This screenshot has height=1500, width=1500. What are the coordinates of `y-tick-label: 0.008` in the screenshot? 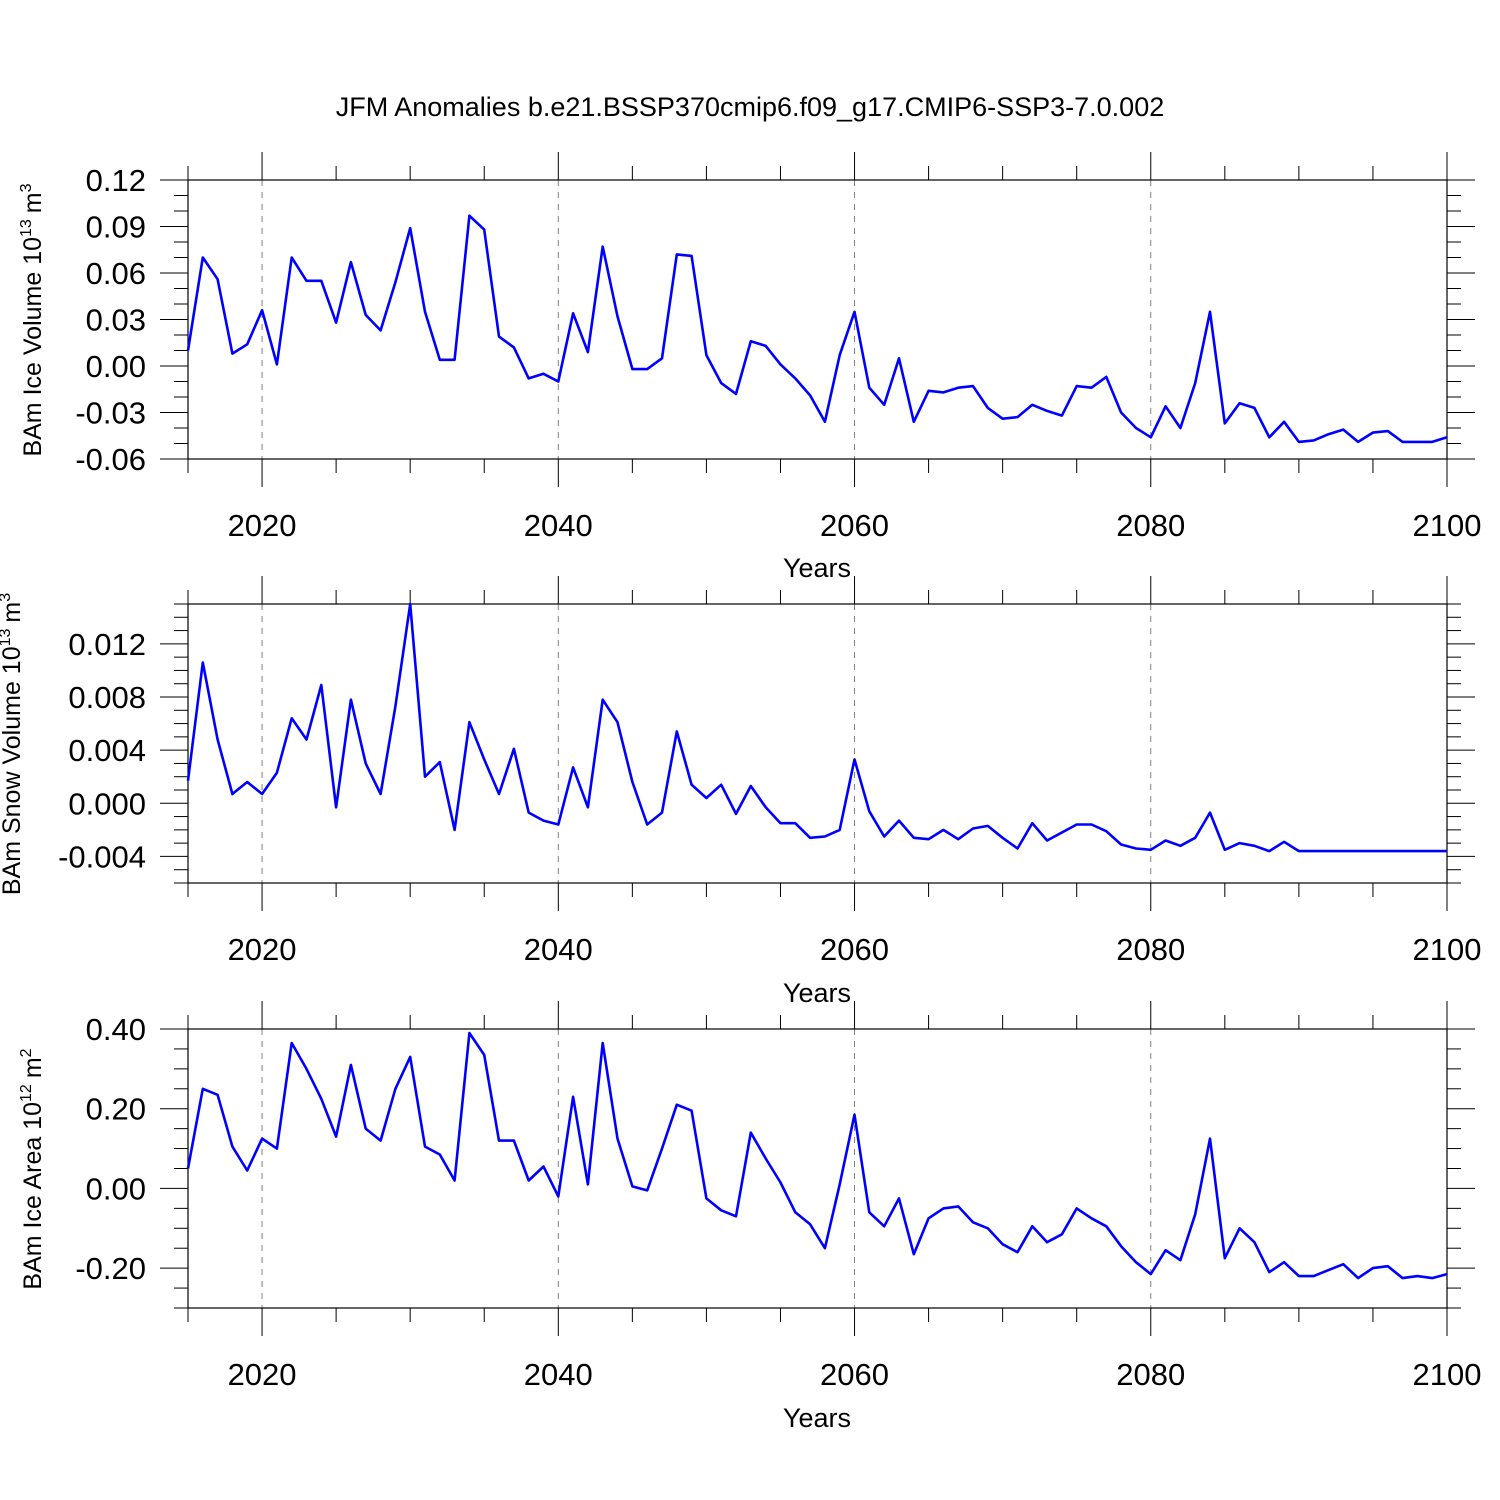 It's located at (107, 697).